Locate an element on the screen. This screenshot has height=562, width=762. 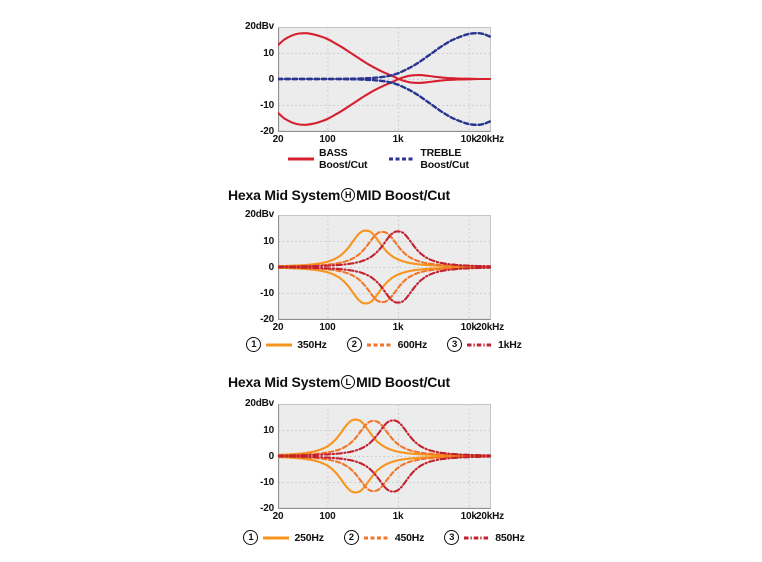
hexa-mid-system-h-plot is located at coordinates (384, 267).